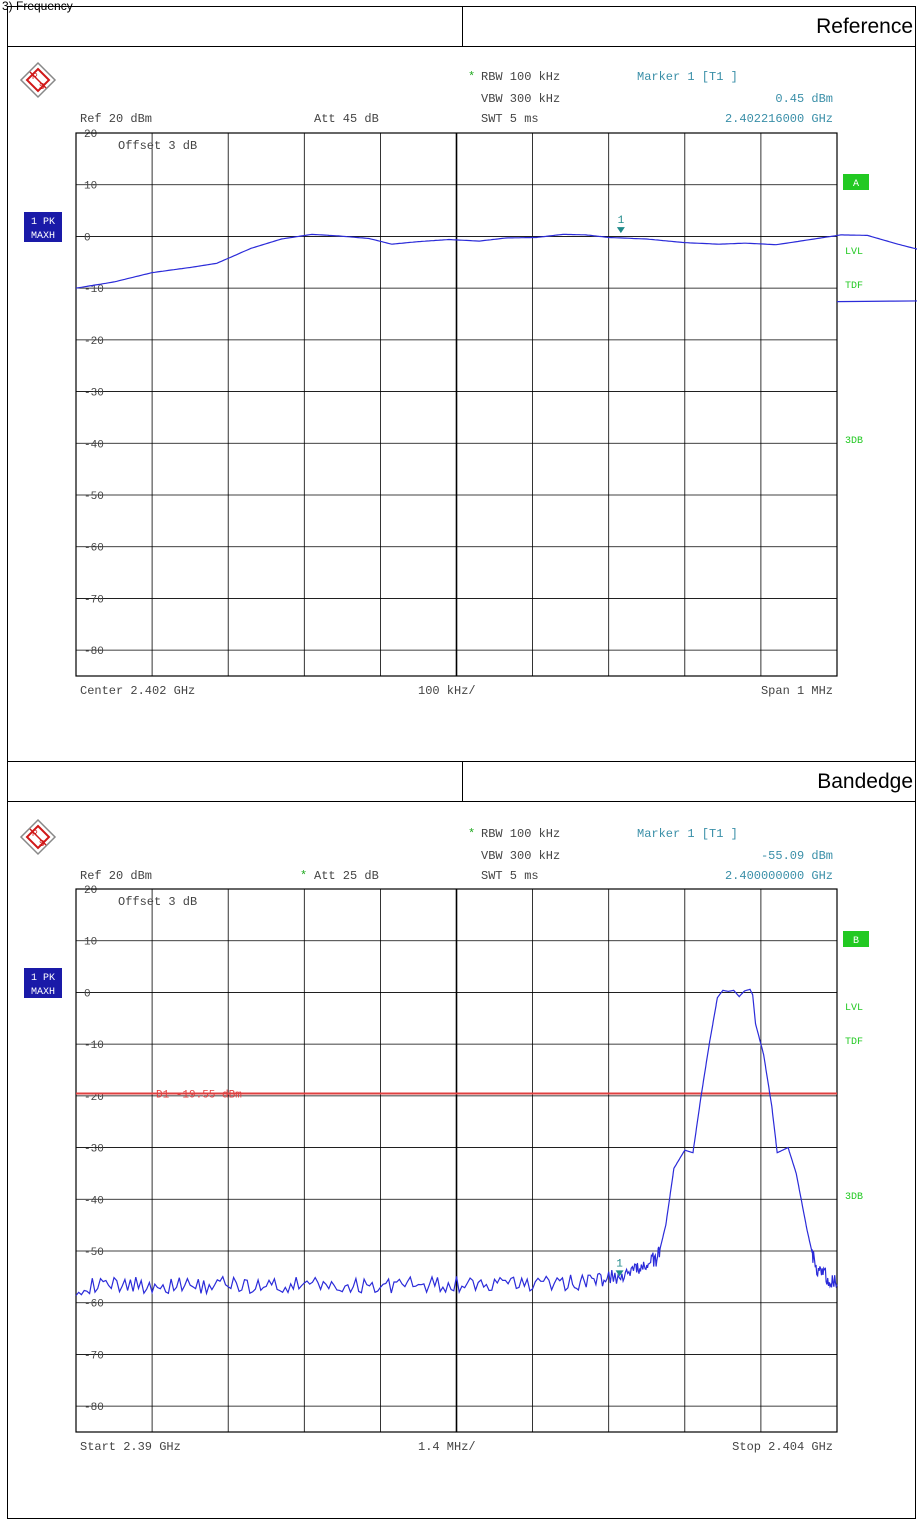 The height and width of the screenshot is (1524, 917). What do you see at coordinates (804, 99) in the screenshot?
I see `marker-level: 0.45 dBm` at bounding box center [804, 99].